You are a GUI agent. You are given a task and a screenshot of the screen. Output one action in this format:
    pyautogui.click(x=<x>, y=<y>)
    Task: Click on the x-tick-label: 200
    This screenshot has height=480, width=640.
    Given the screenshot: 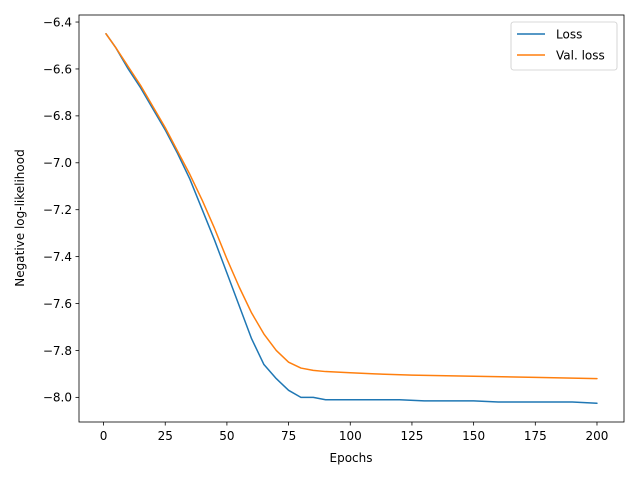 What is the action you would take?
    pyautogui.click(x=597, y=436)
    